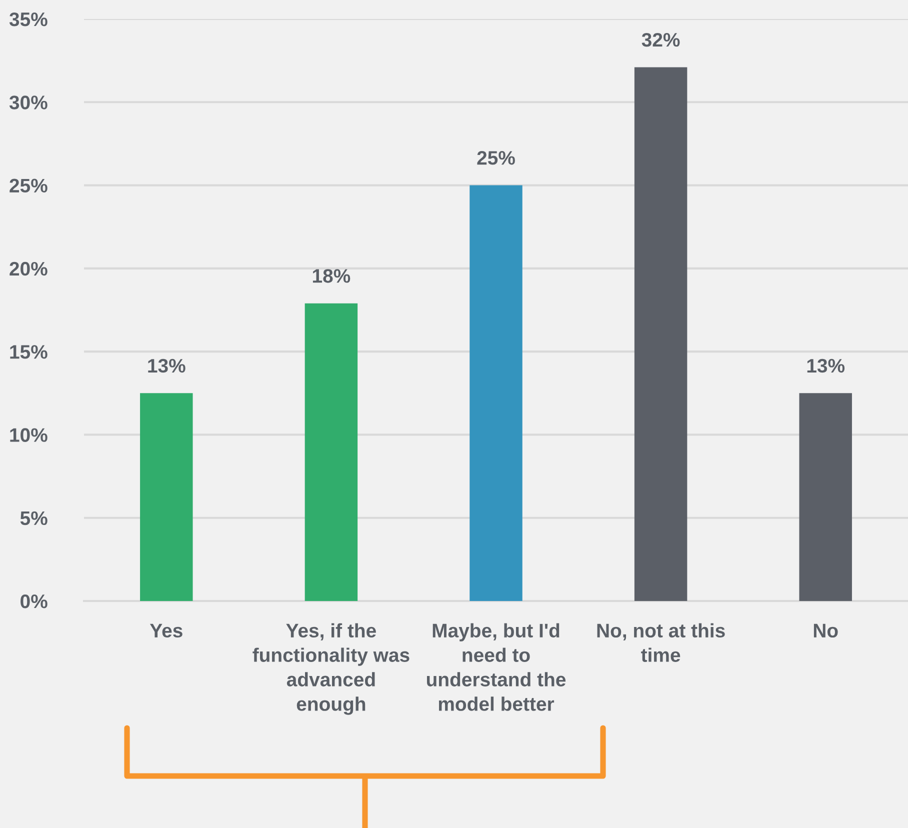 The image size is (908, 828). Describe the element at coordinates (826, 631) in the screenshot. I see `x-tick-label: No` at that location.